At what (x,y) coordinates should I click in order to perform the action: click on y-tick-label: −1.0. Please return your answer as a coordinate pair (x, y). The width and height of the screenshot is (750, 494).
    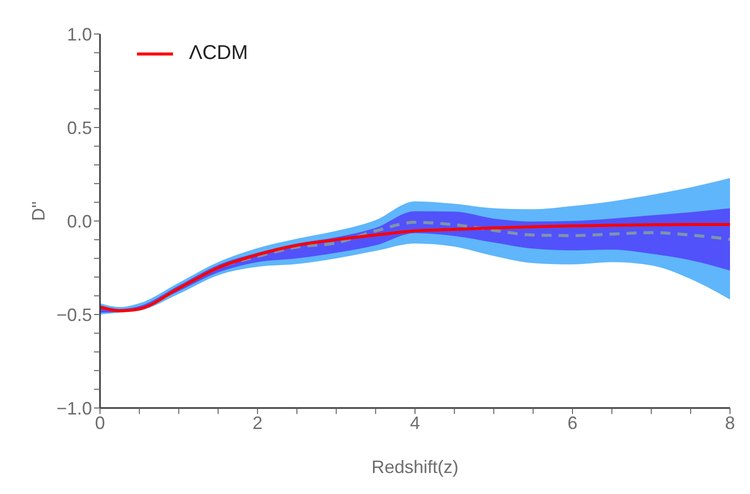
    Looking at the image, I should click on (74, 408).